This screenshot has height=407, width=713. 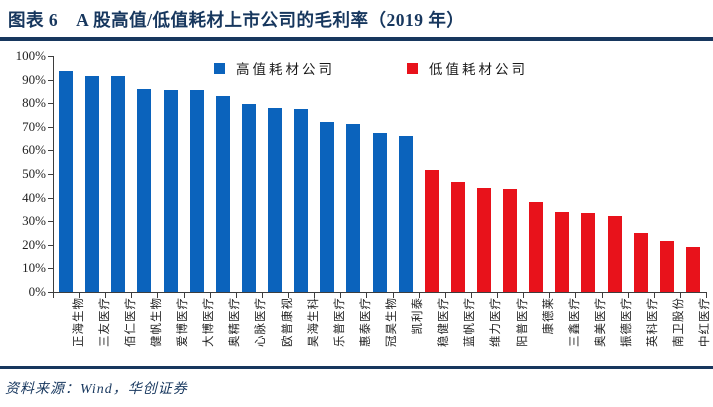 I want to click on y-axis-tick-label: 90%, so click(x=34, y=79).